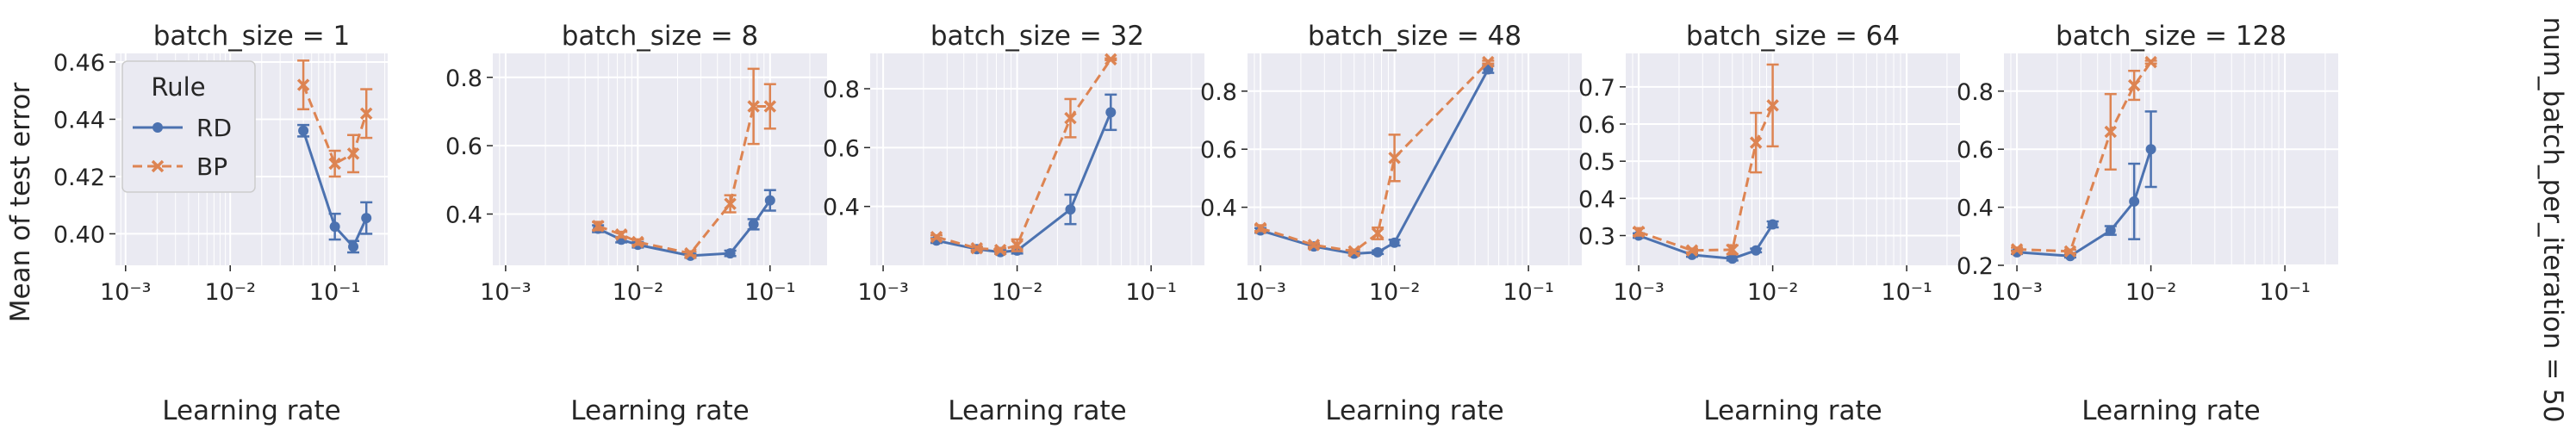 The height and width of the screenshot is (435, 2576). Describe the element at coordinates (79, 63) in the screenshot. I see `y-tick-label: 0.46` at that location.